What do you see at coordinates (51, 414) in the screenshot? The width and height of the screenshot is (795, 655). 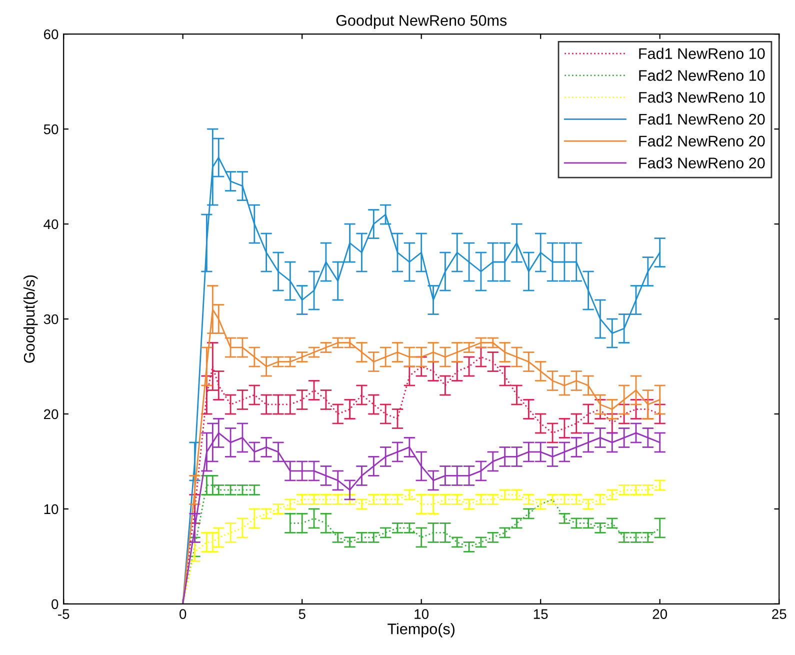 I see `y-tick-label: 20` at bounding box center [51, 414].